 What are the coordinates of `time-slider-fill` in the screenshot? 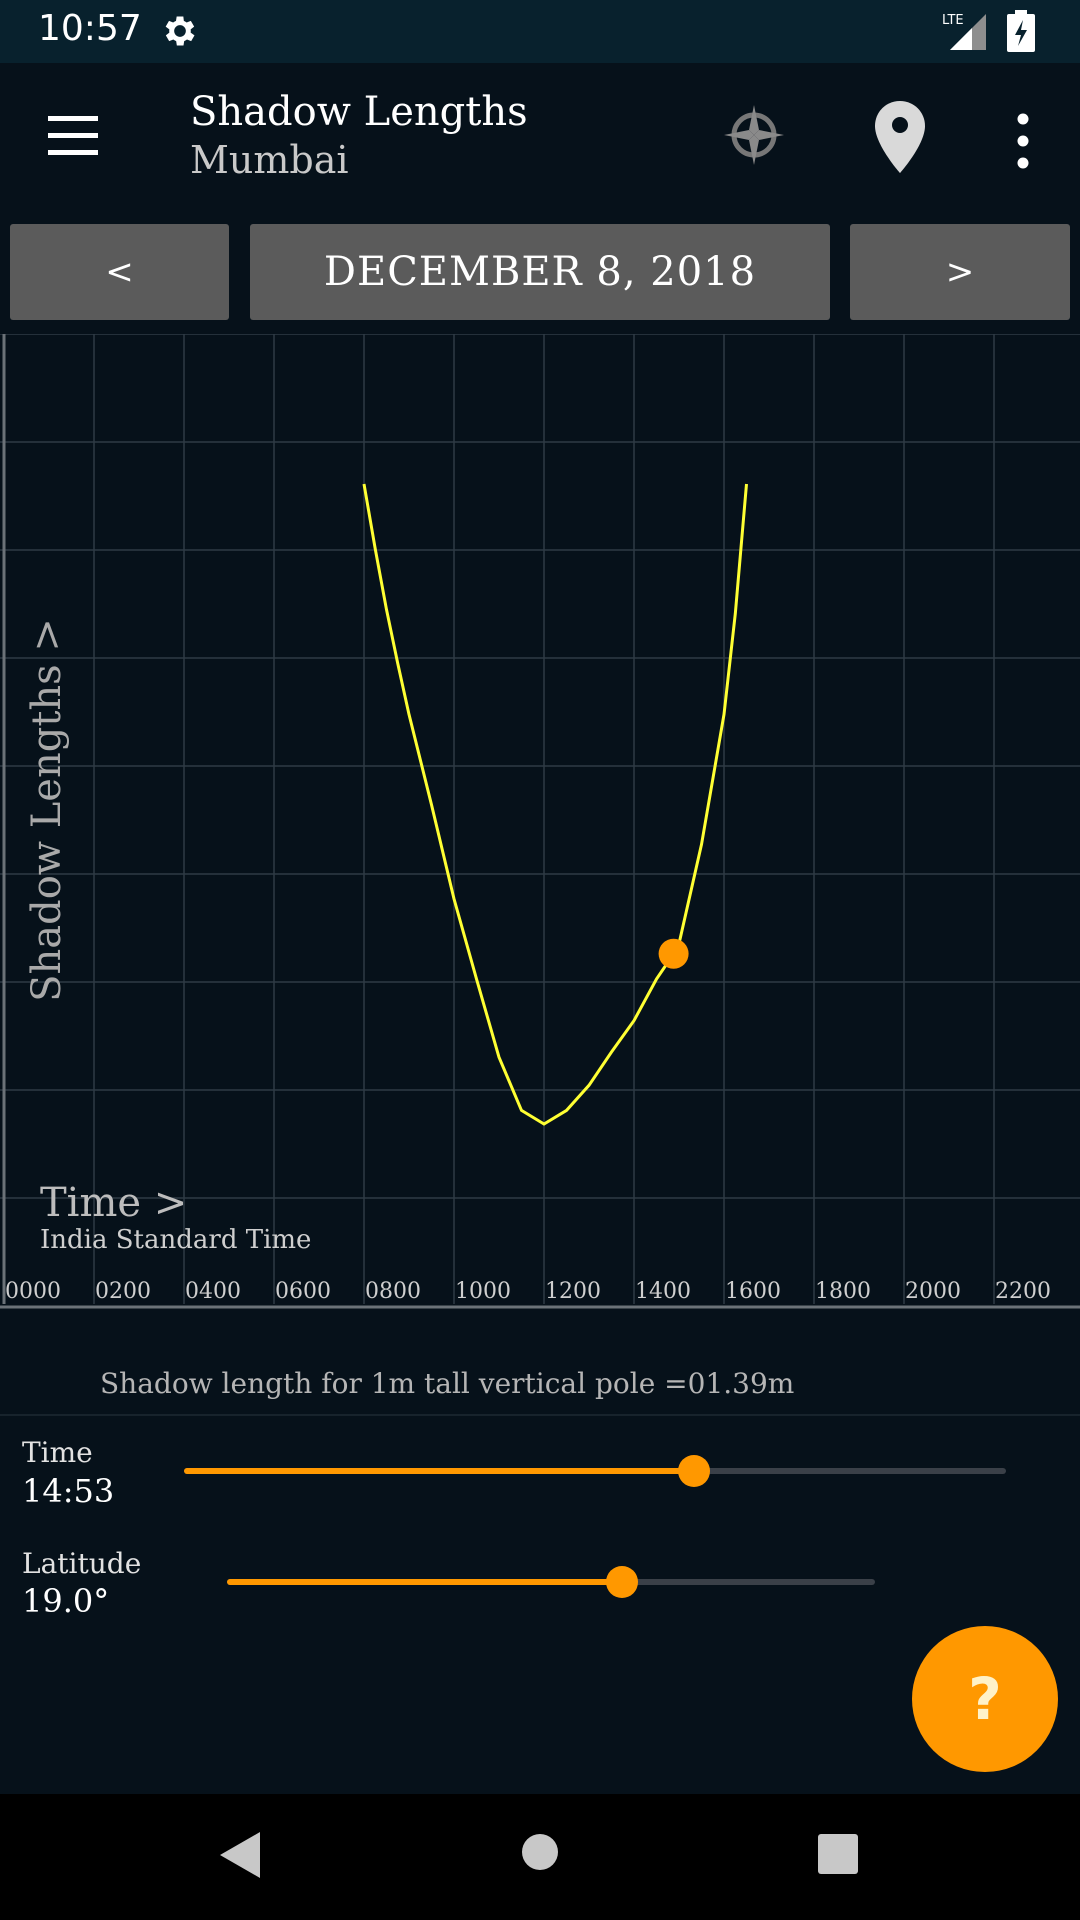 It's located at (439, 1471).